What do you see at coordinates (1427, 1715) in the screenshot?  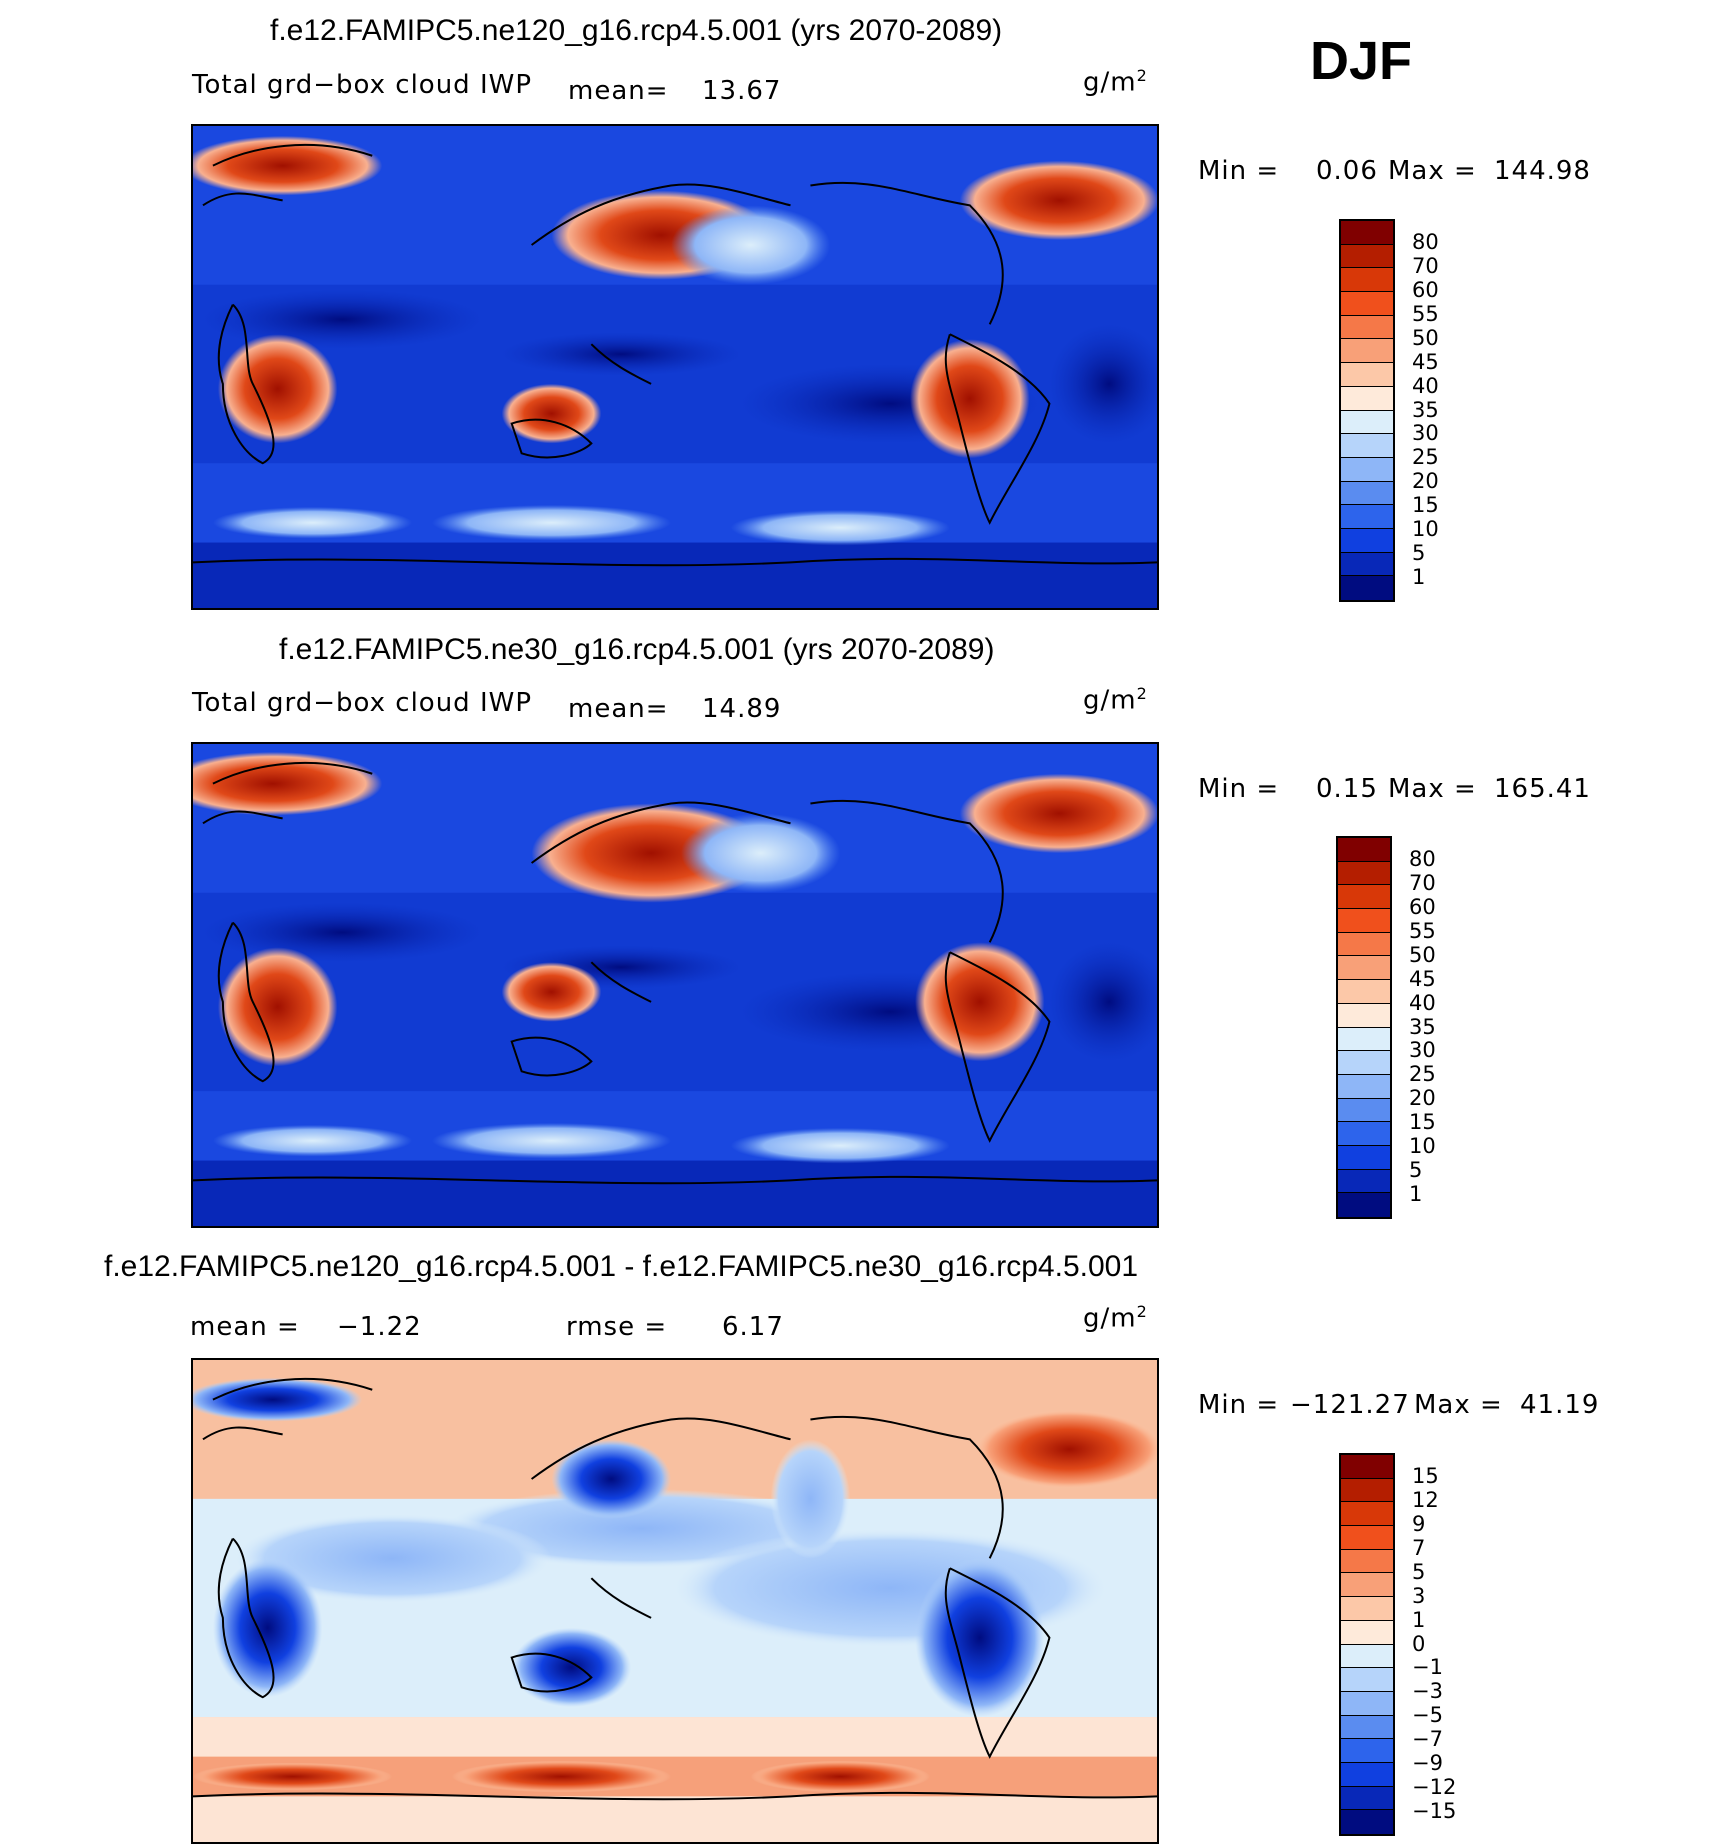 I see `colorbar-tick-label: −5` at bounding box center [1427, 1715].